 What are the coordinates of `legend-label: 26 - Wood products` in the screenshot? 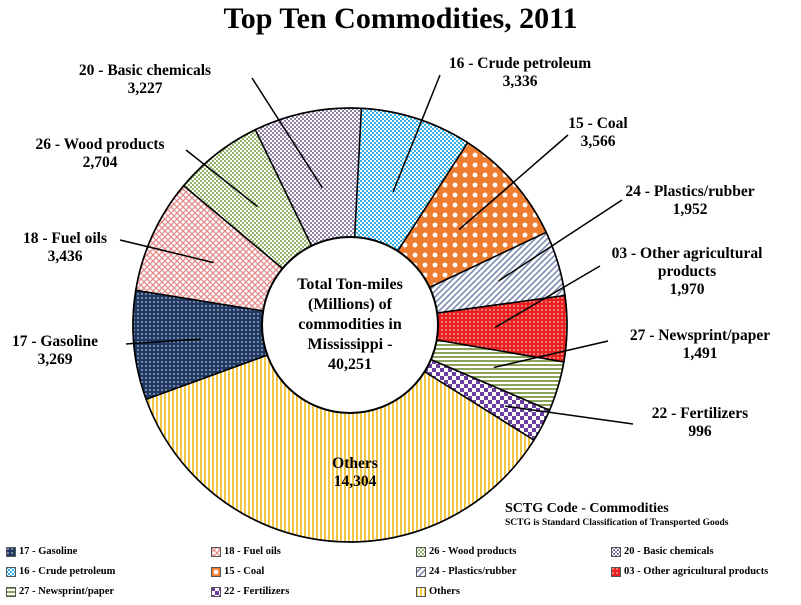 It's located at (473, 551).